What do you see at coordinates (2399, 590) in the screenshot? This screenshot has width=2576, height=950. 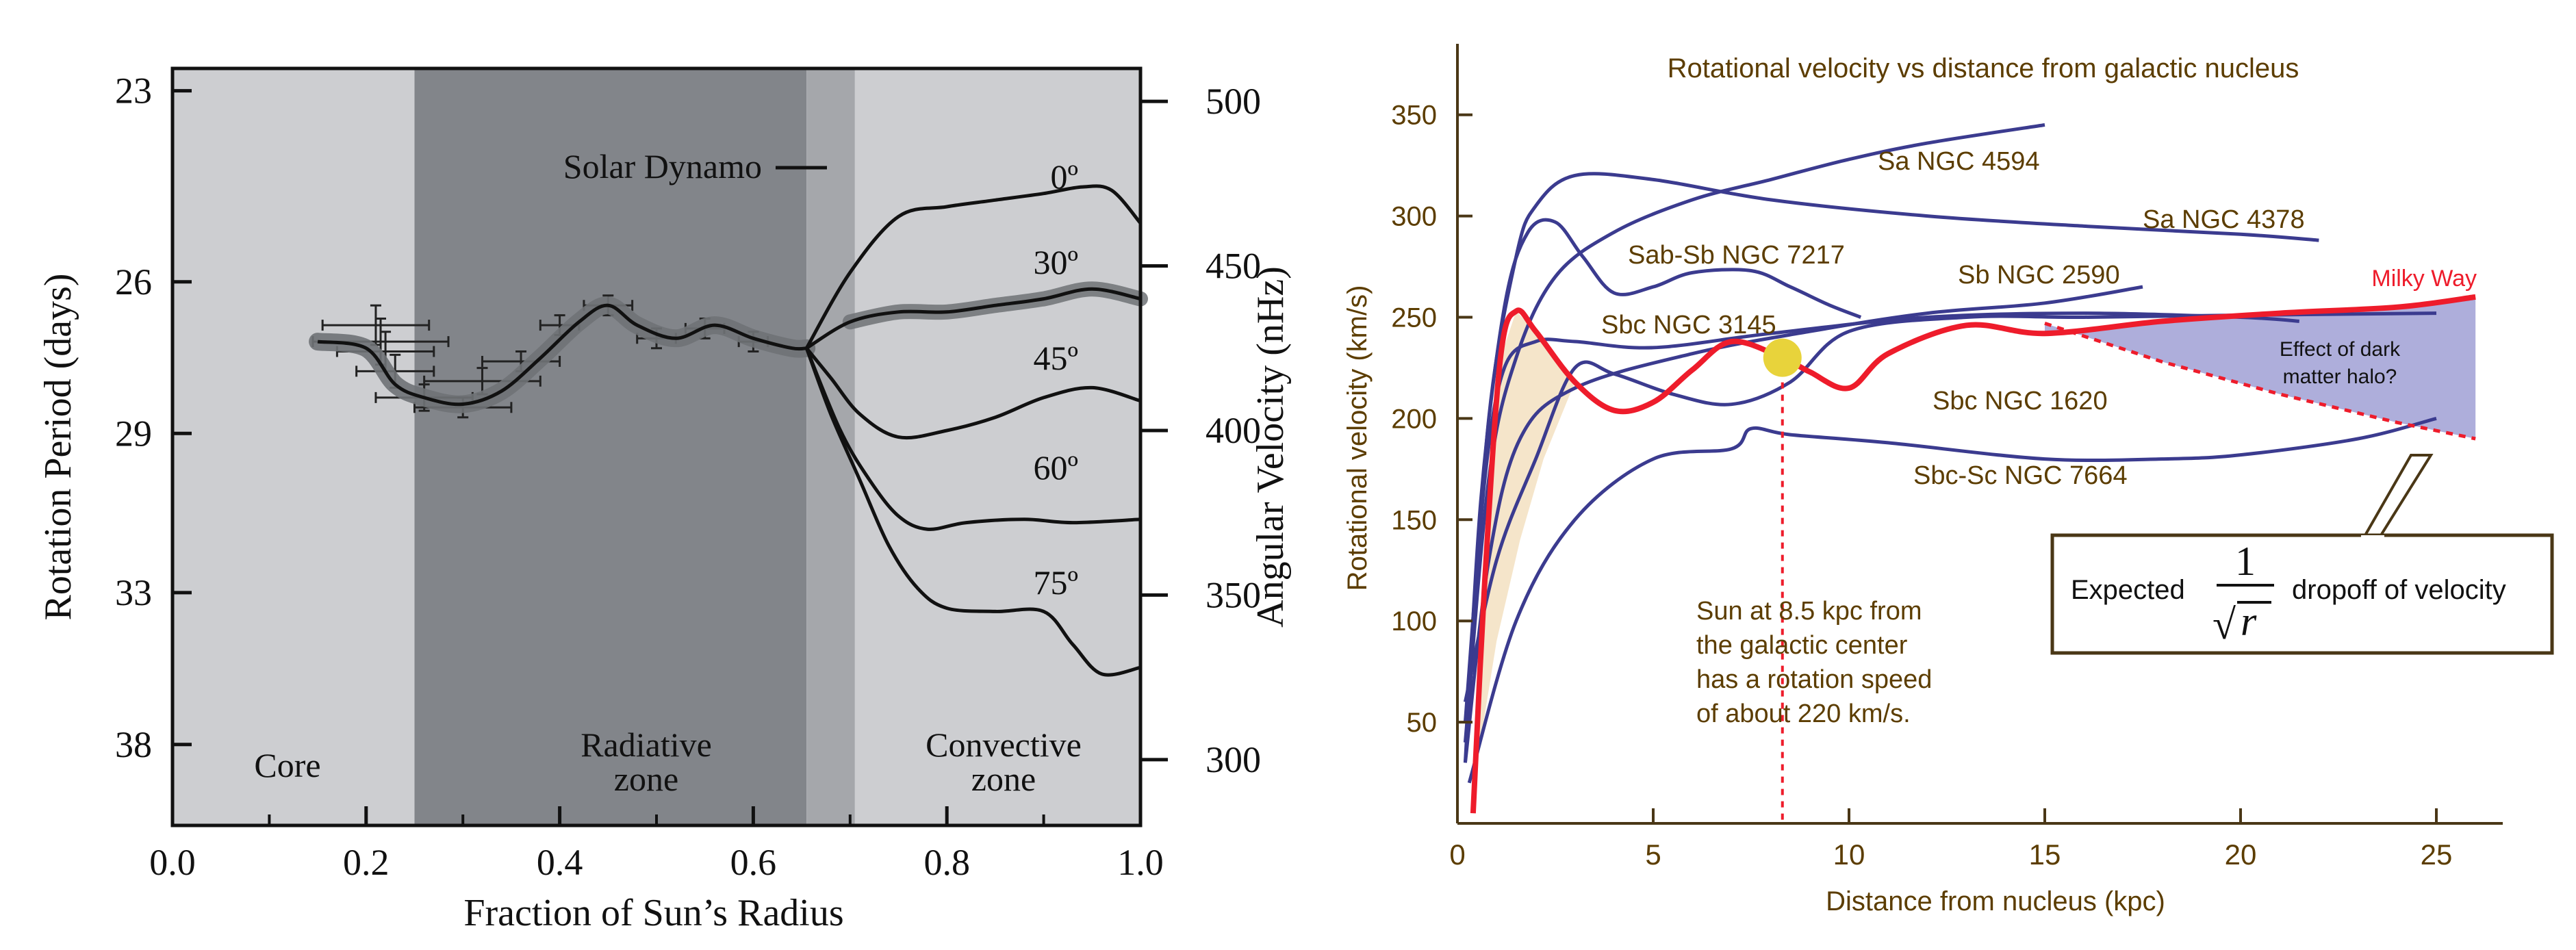 I see `dropoff-text: dropoff of velocity` at bounding box center [2399, 590].